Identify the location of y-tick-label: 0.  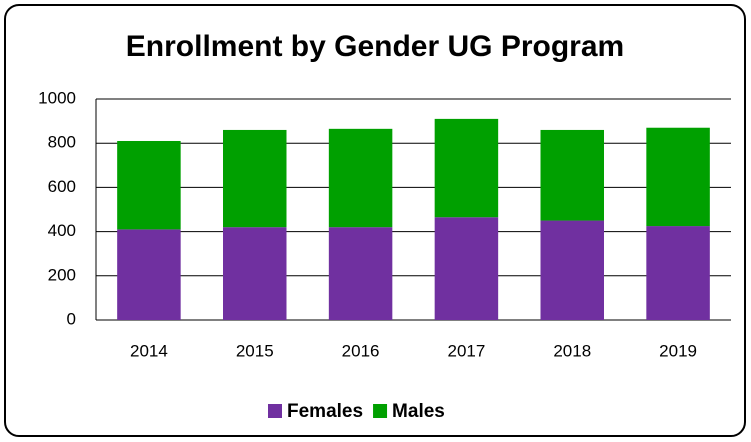
(71, 318).